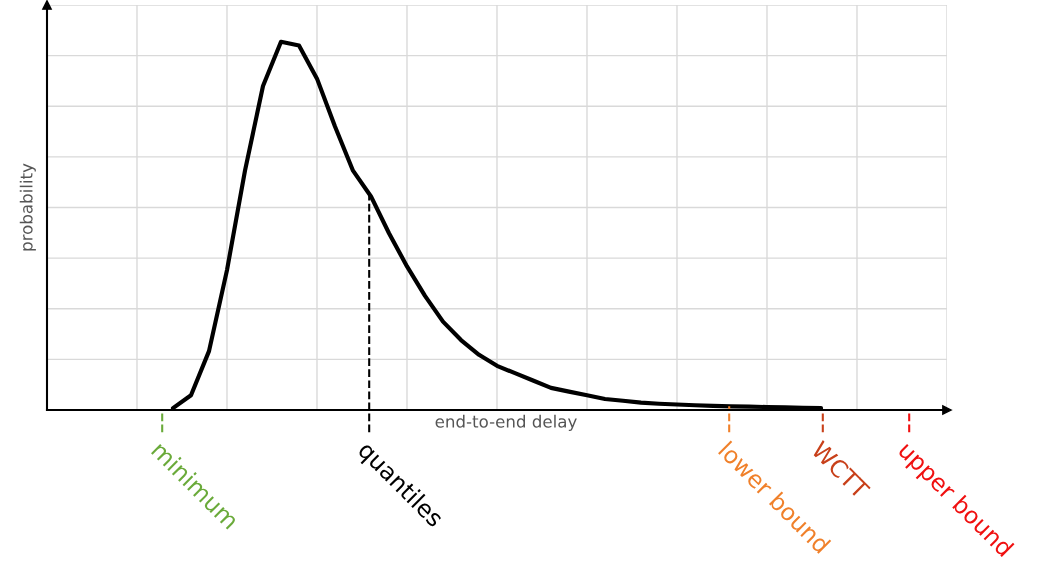 The image size is (1062, 588). Describe the element at coordinates (506, 422) in the screenshot. I see `x-axis-title: end-to-end delay` at that location.